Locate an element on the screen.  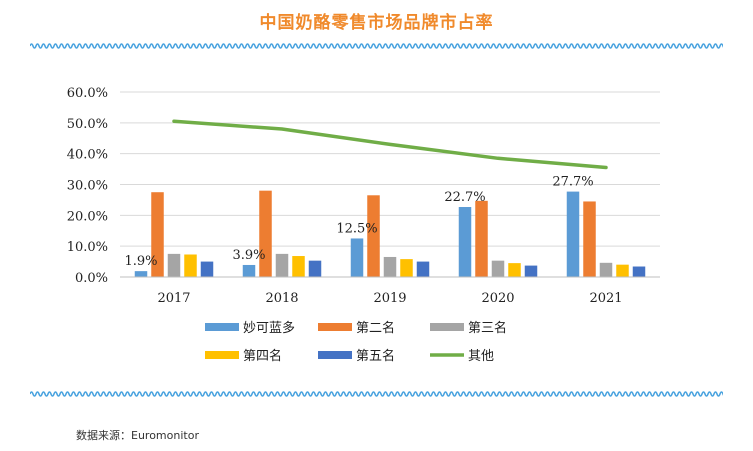
bar-第三名-2021 is located at coordinates (606, 269).